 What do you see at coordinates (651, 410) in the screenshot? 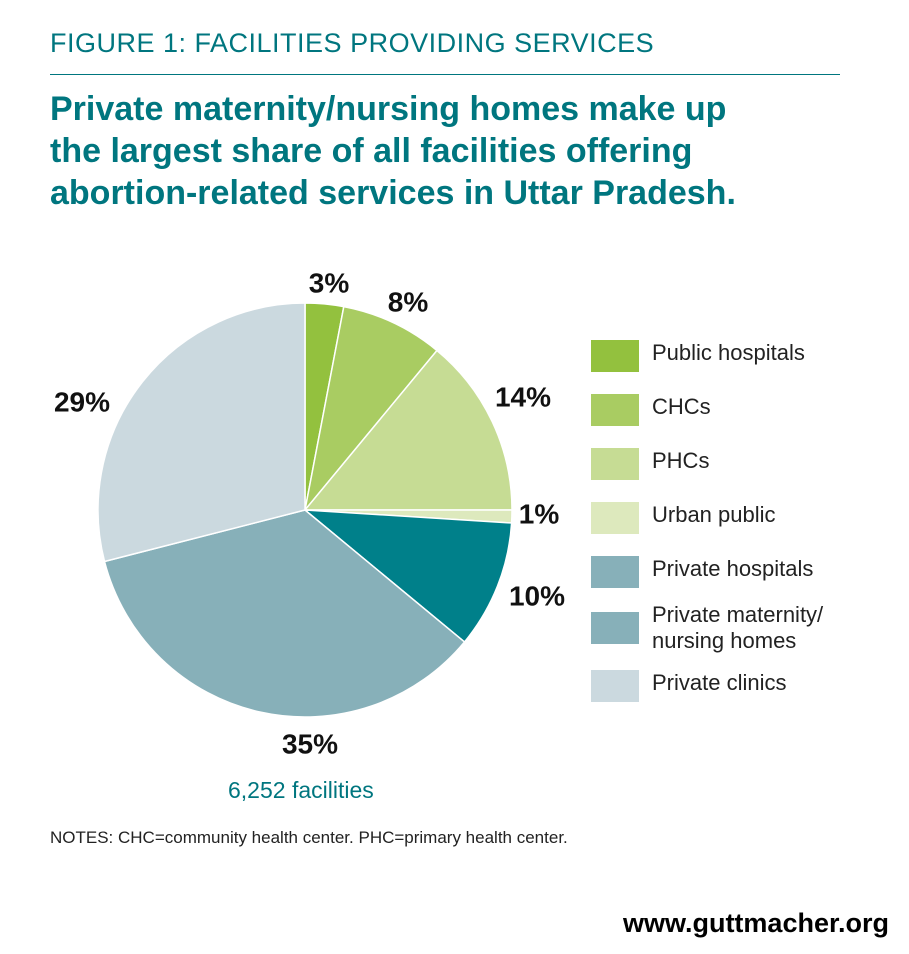
I see `legend-item-chcs: CHCs` at bounding box center [651, 410].